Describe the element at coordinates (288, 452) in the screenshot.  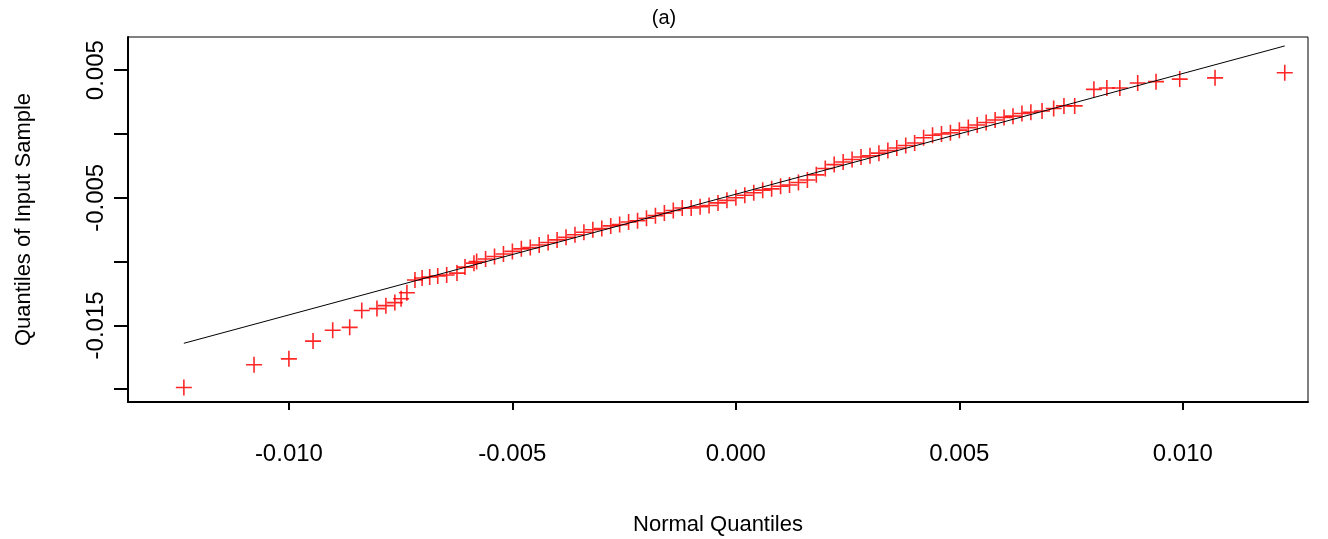
I see `x-tick-label: -0.010` at that location.